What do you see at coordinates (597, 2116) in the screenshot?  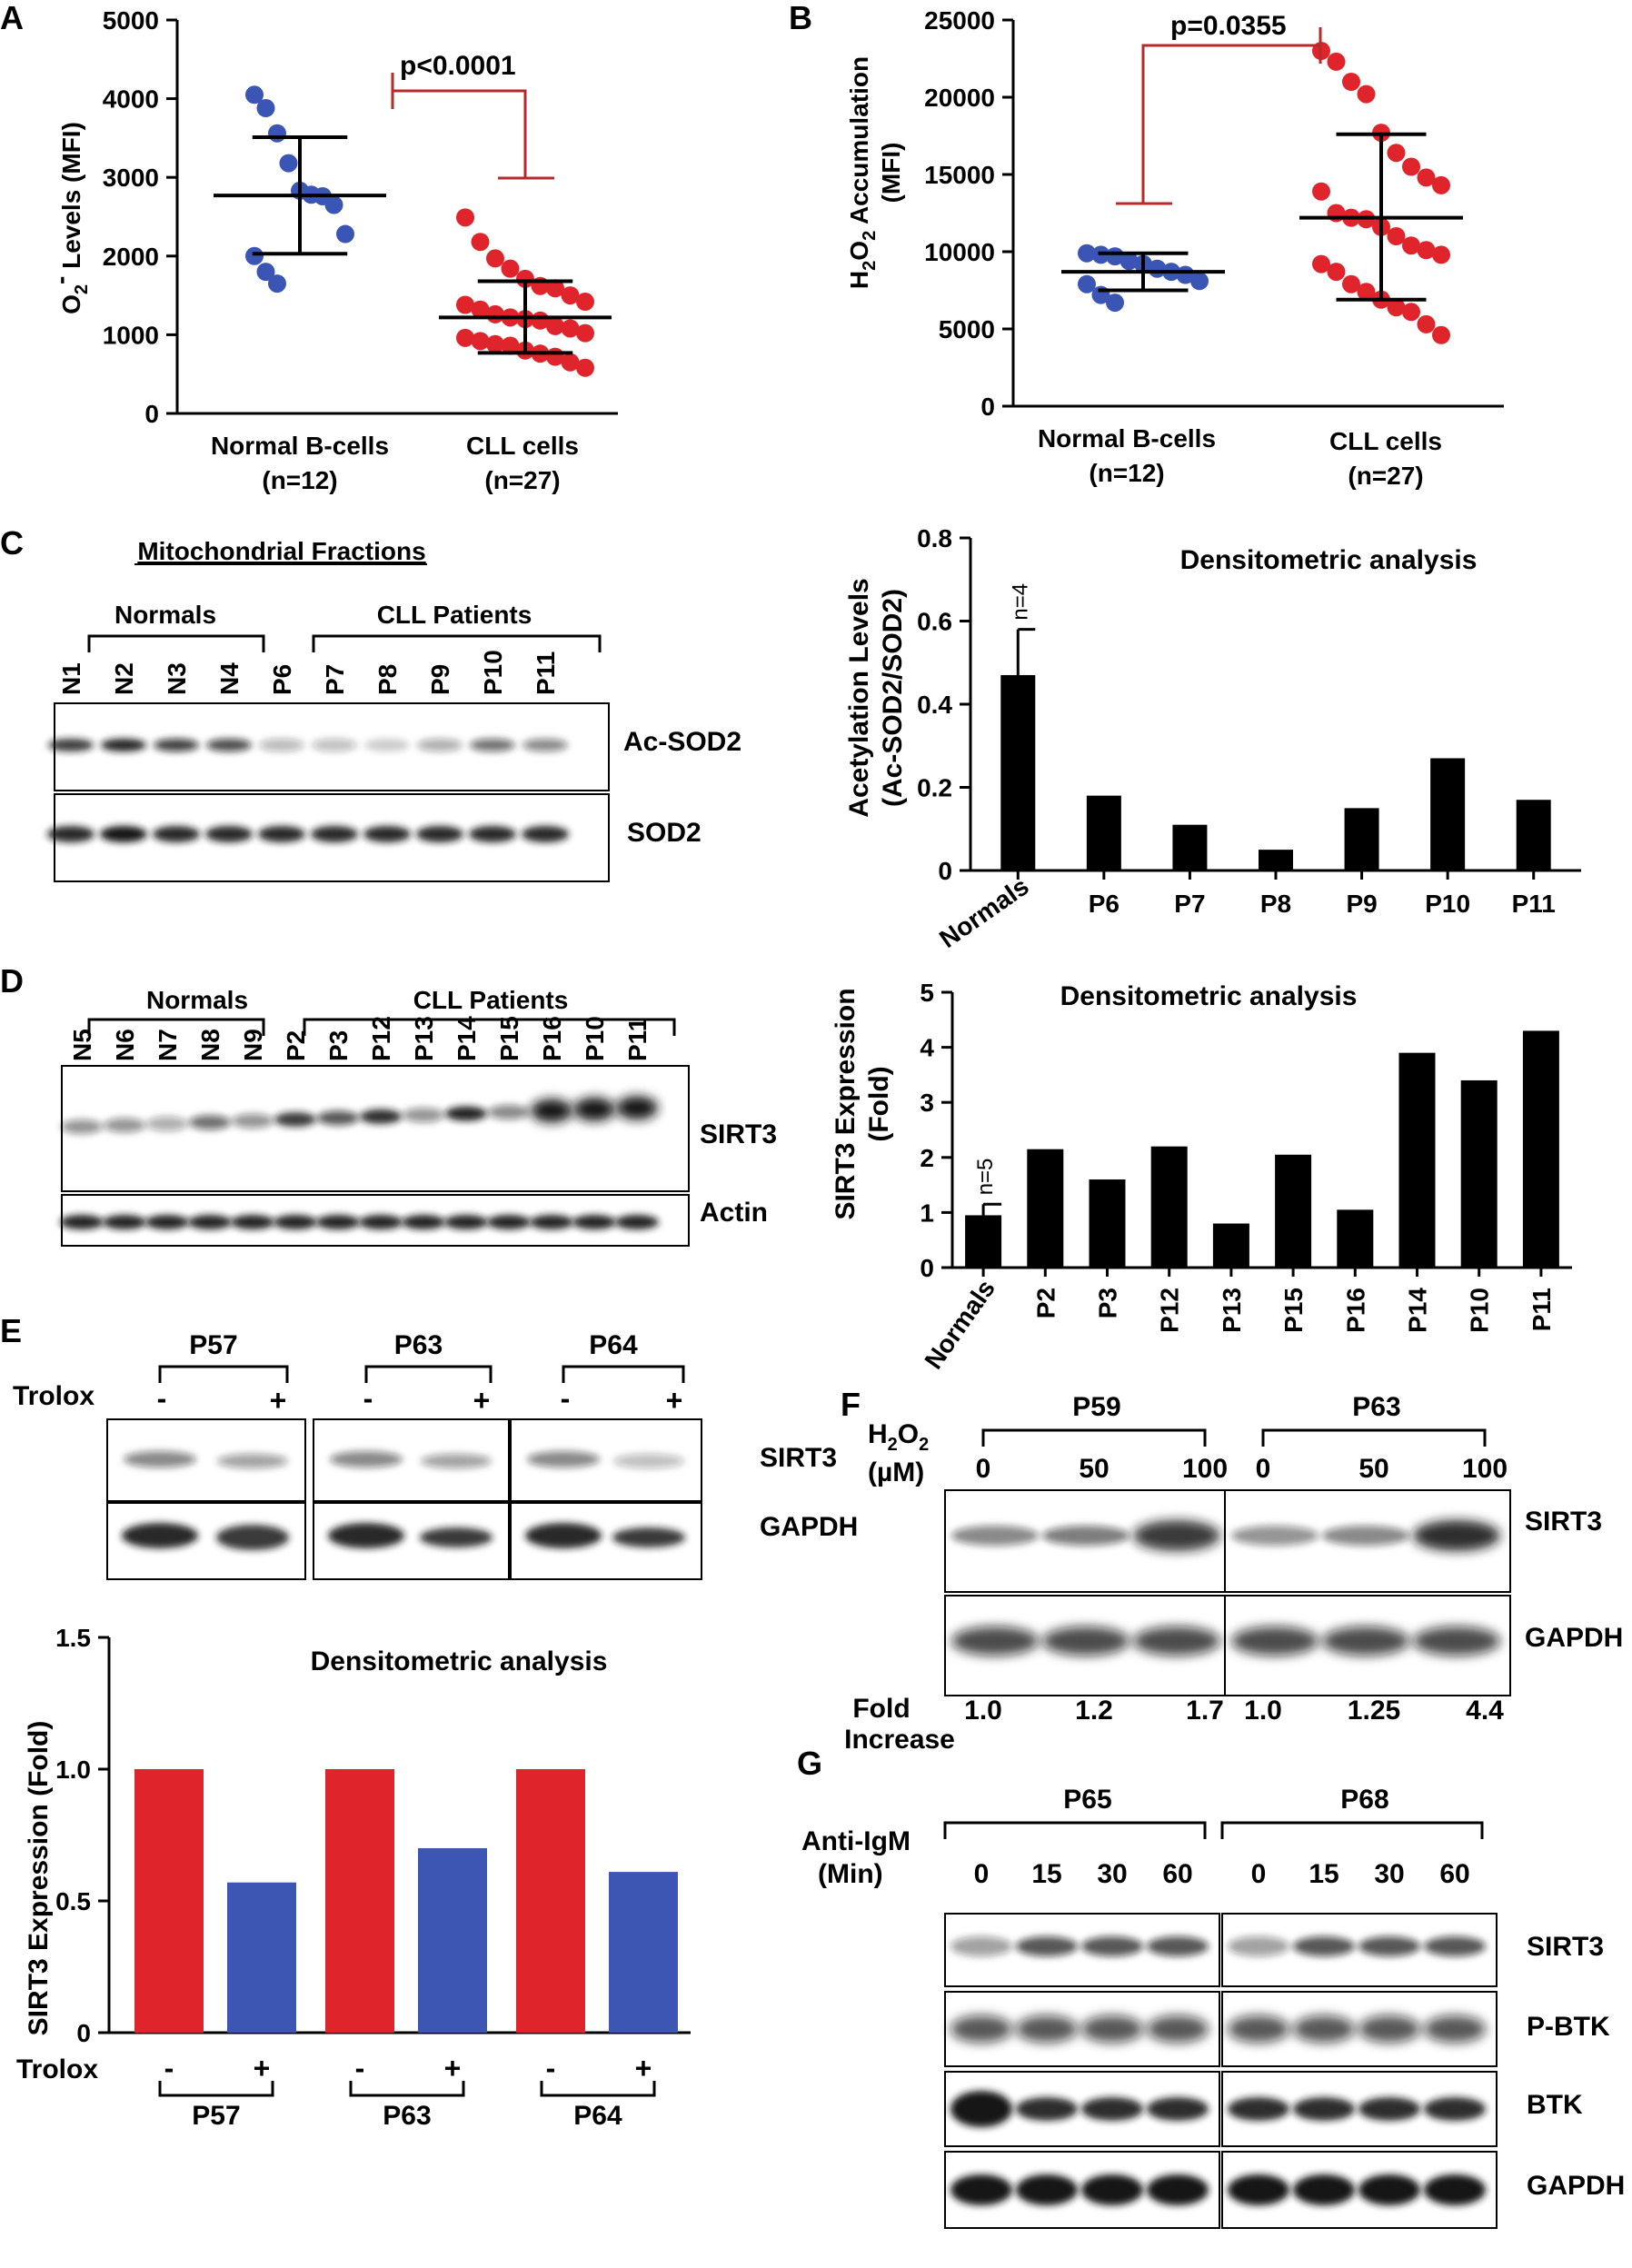 I see `group-label: P64` at bounding box center [597, 2116].